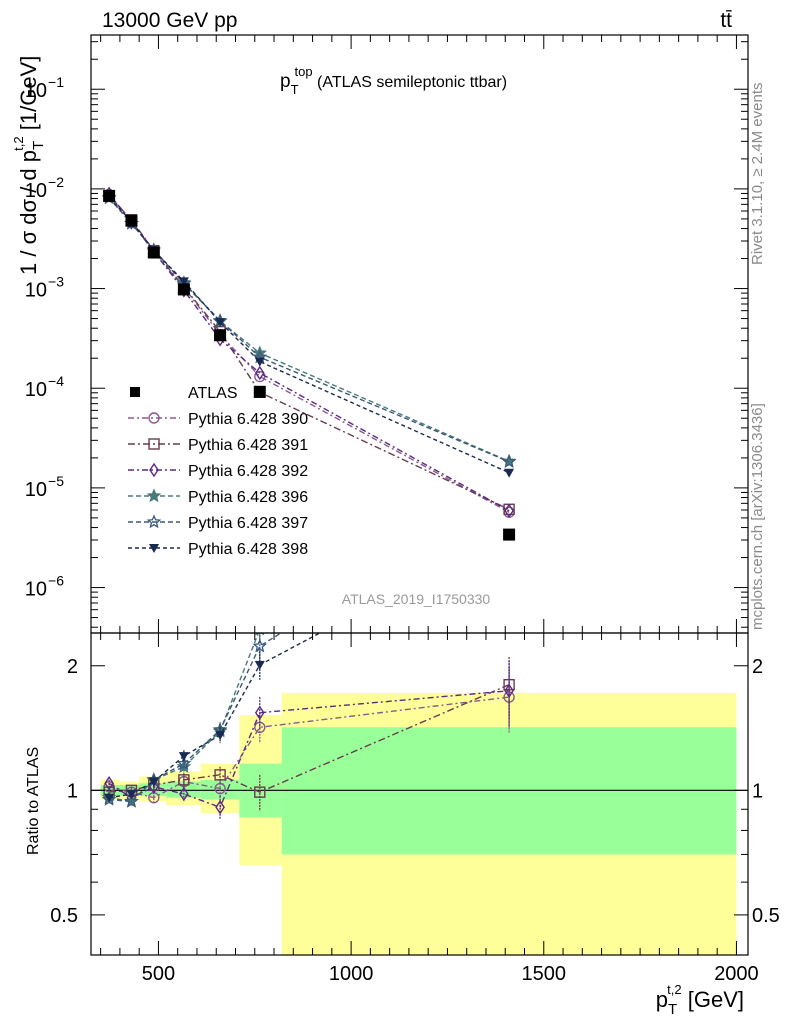 The width and height of the screenshot is (786, 1024). Describe the element at coordinates (135, 392) in the screenshot. I see `legend-marker-data` at that location.